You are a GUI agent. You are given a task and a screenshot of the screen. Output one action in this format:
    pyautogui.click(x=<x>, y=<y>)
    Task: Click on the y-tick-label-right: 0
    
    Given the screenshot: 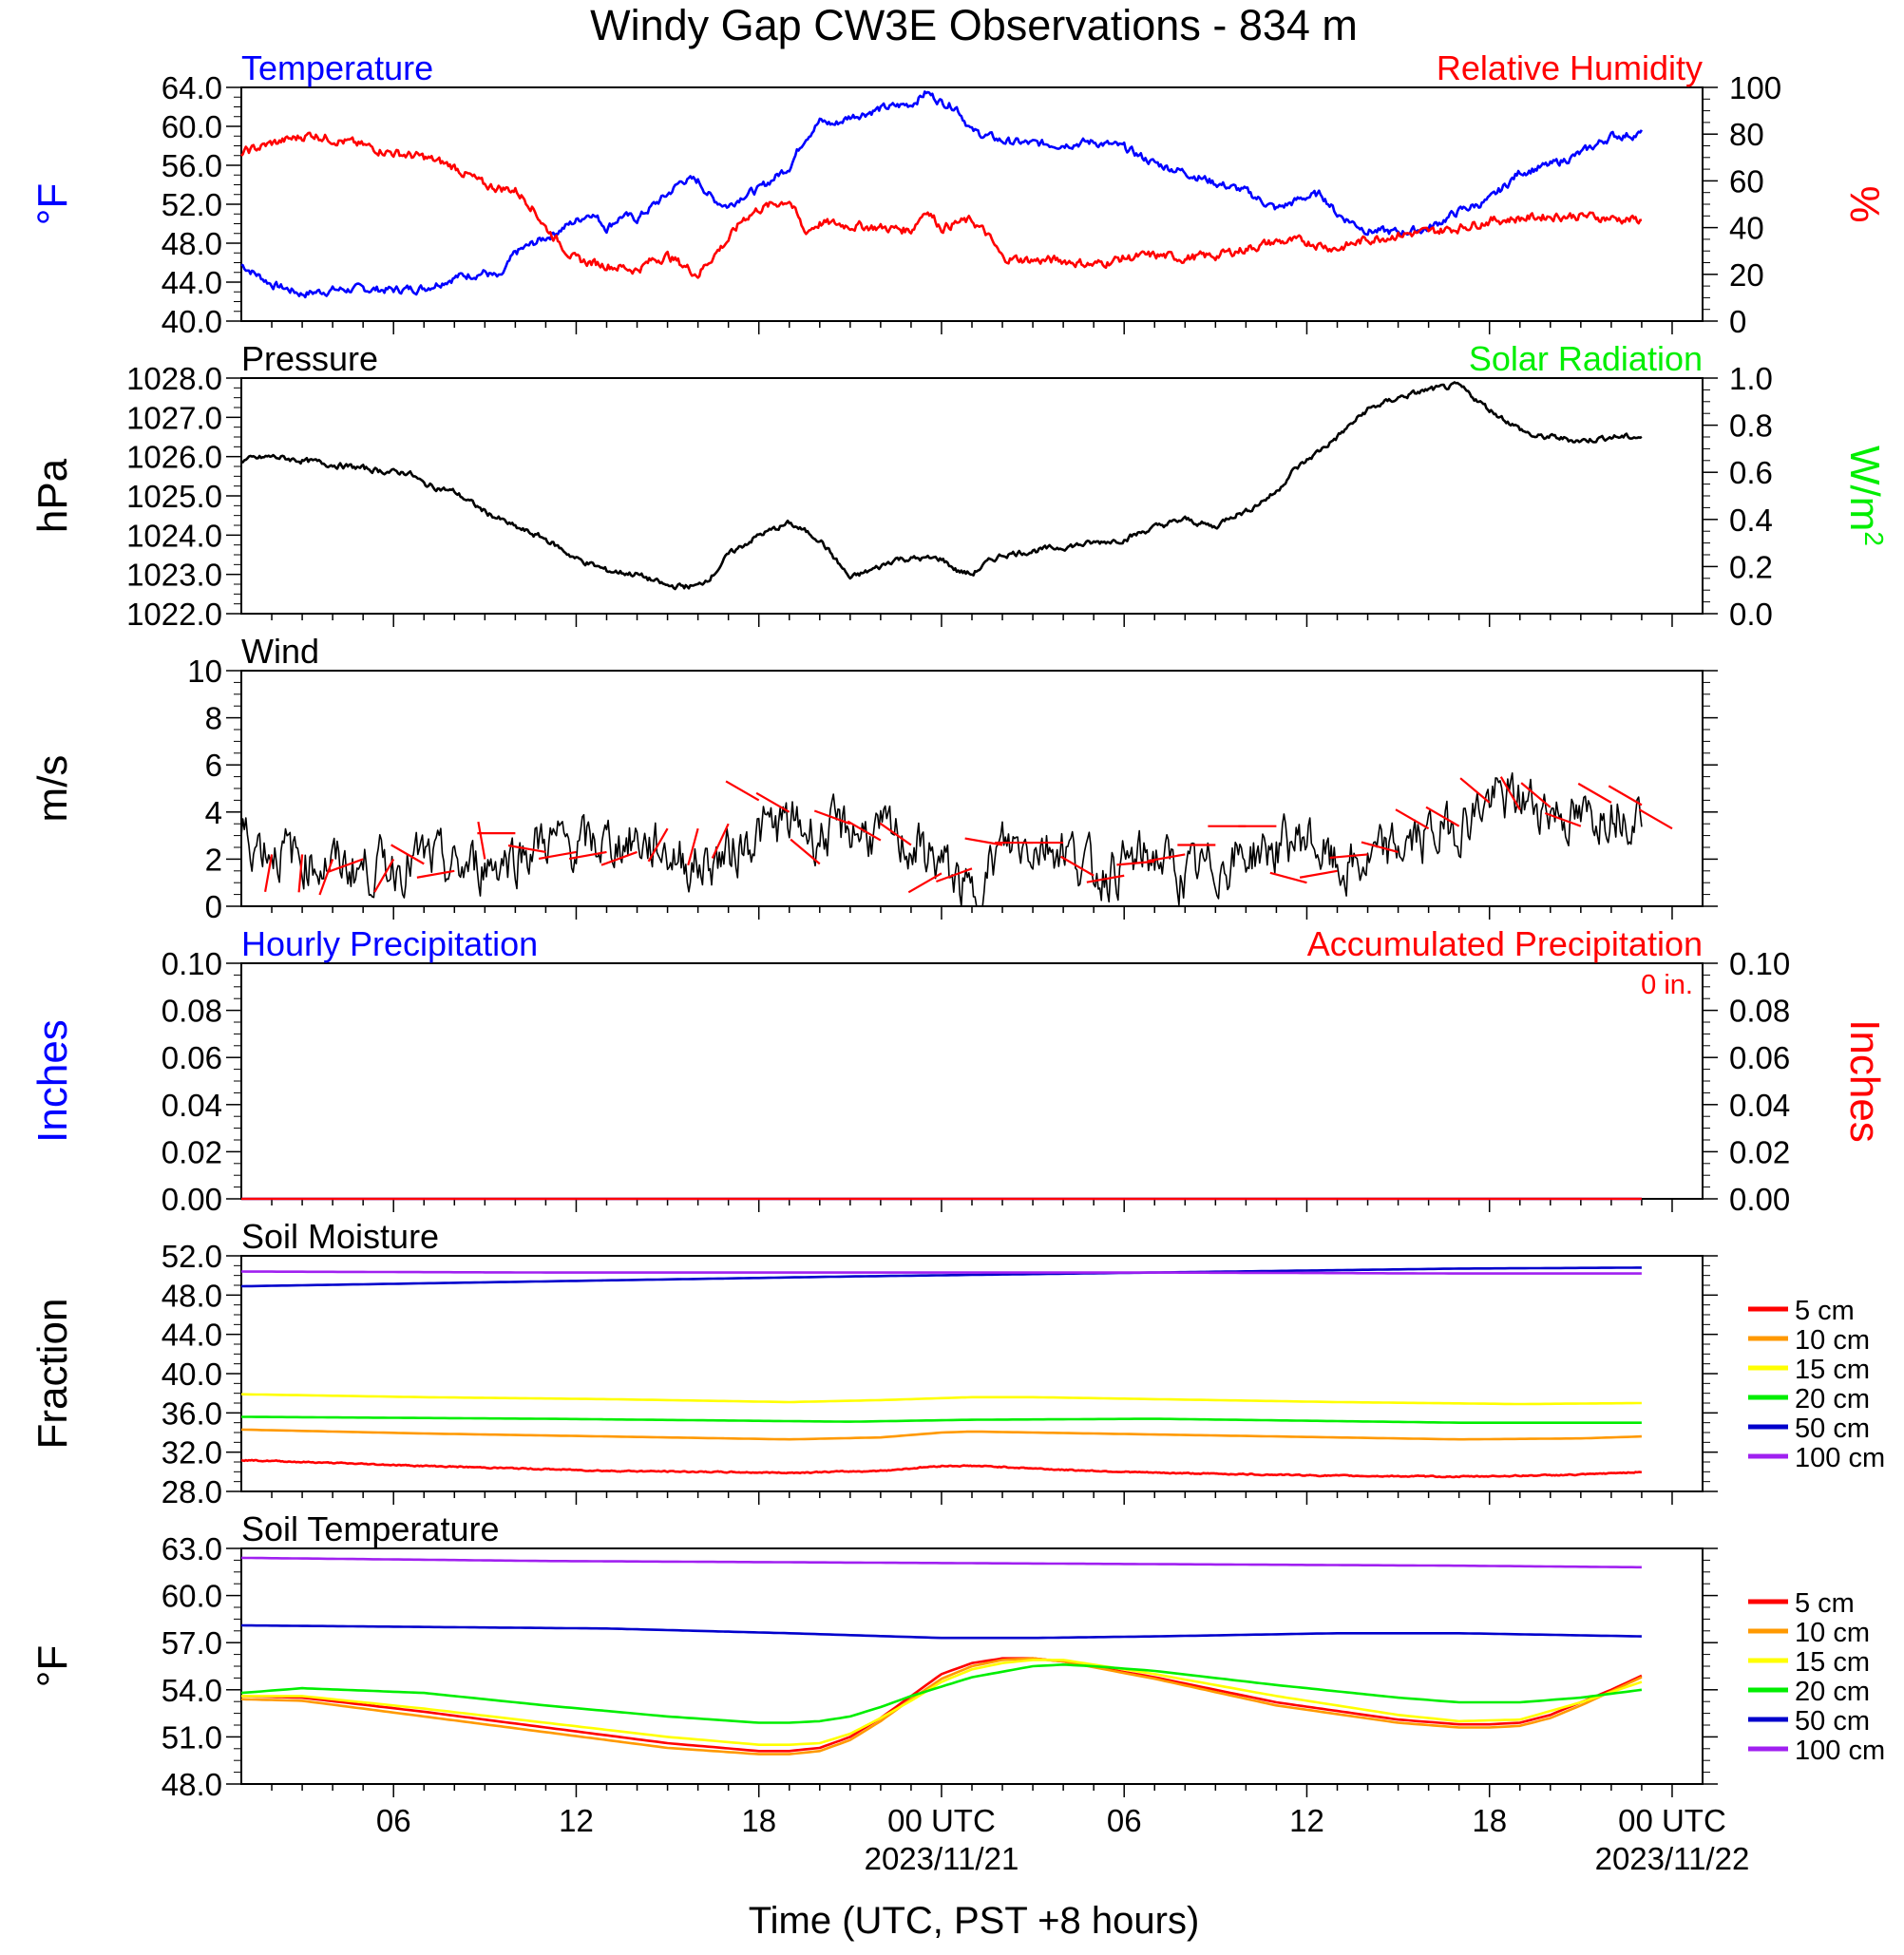 What is the action you would take?
    pyautogui.click(x=1737, y=321)
    